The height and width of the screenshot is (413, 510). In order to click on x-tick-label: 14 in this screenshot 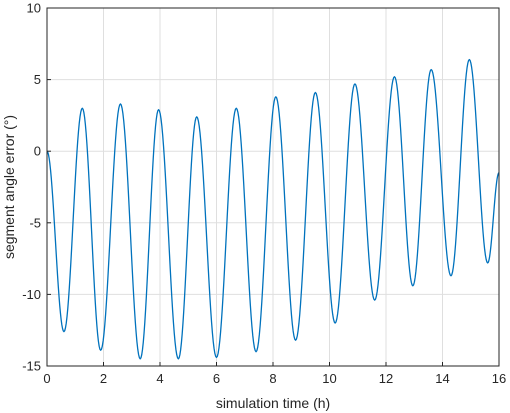, I will do `click(442, 378)`.